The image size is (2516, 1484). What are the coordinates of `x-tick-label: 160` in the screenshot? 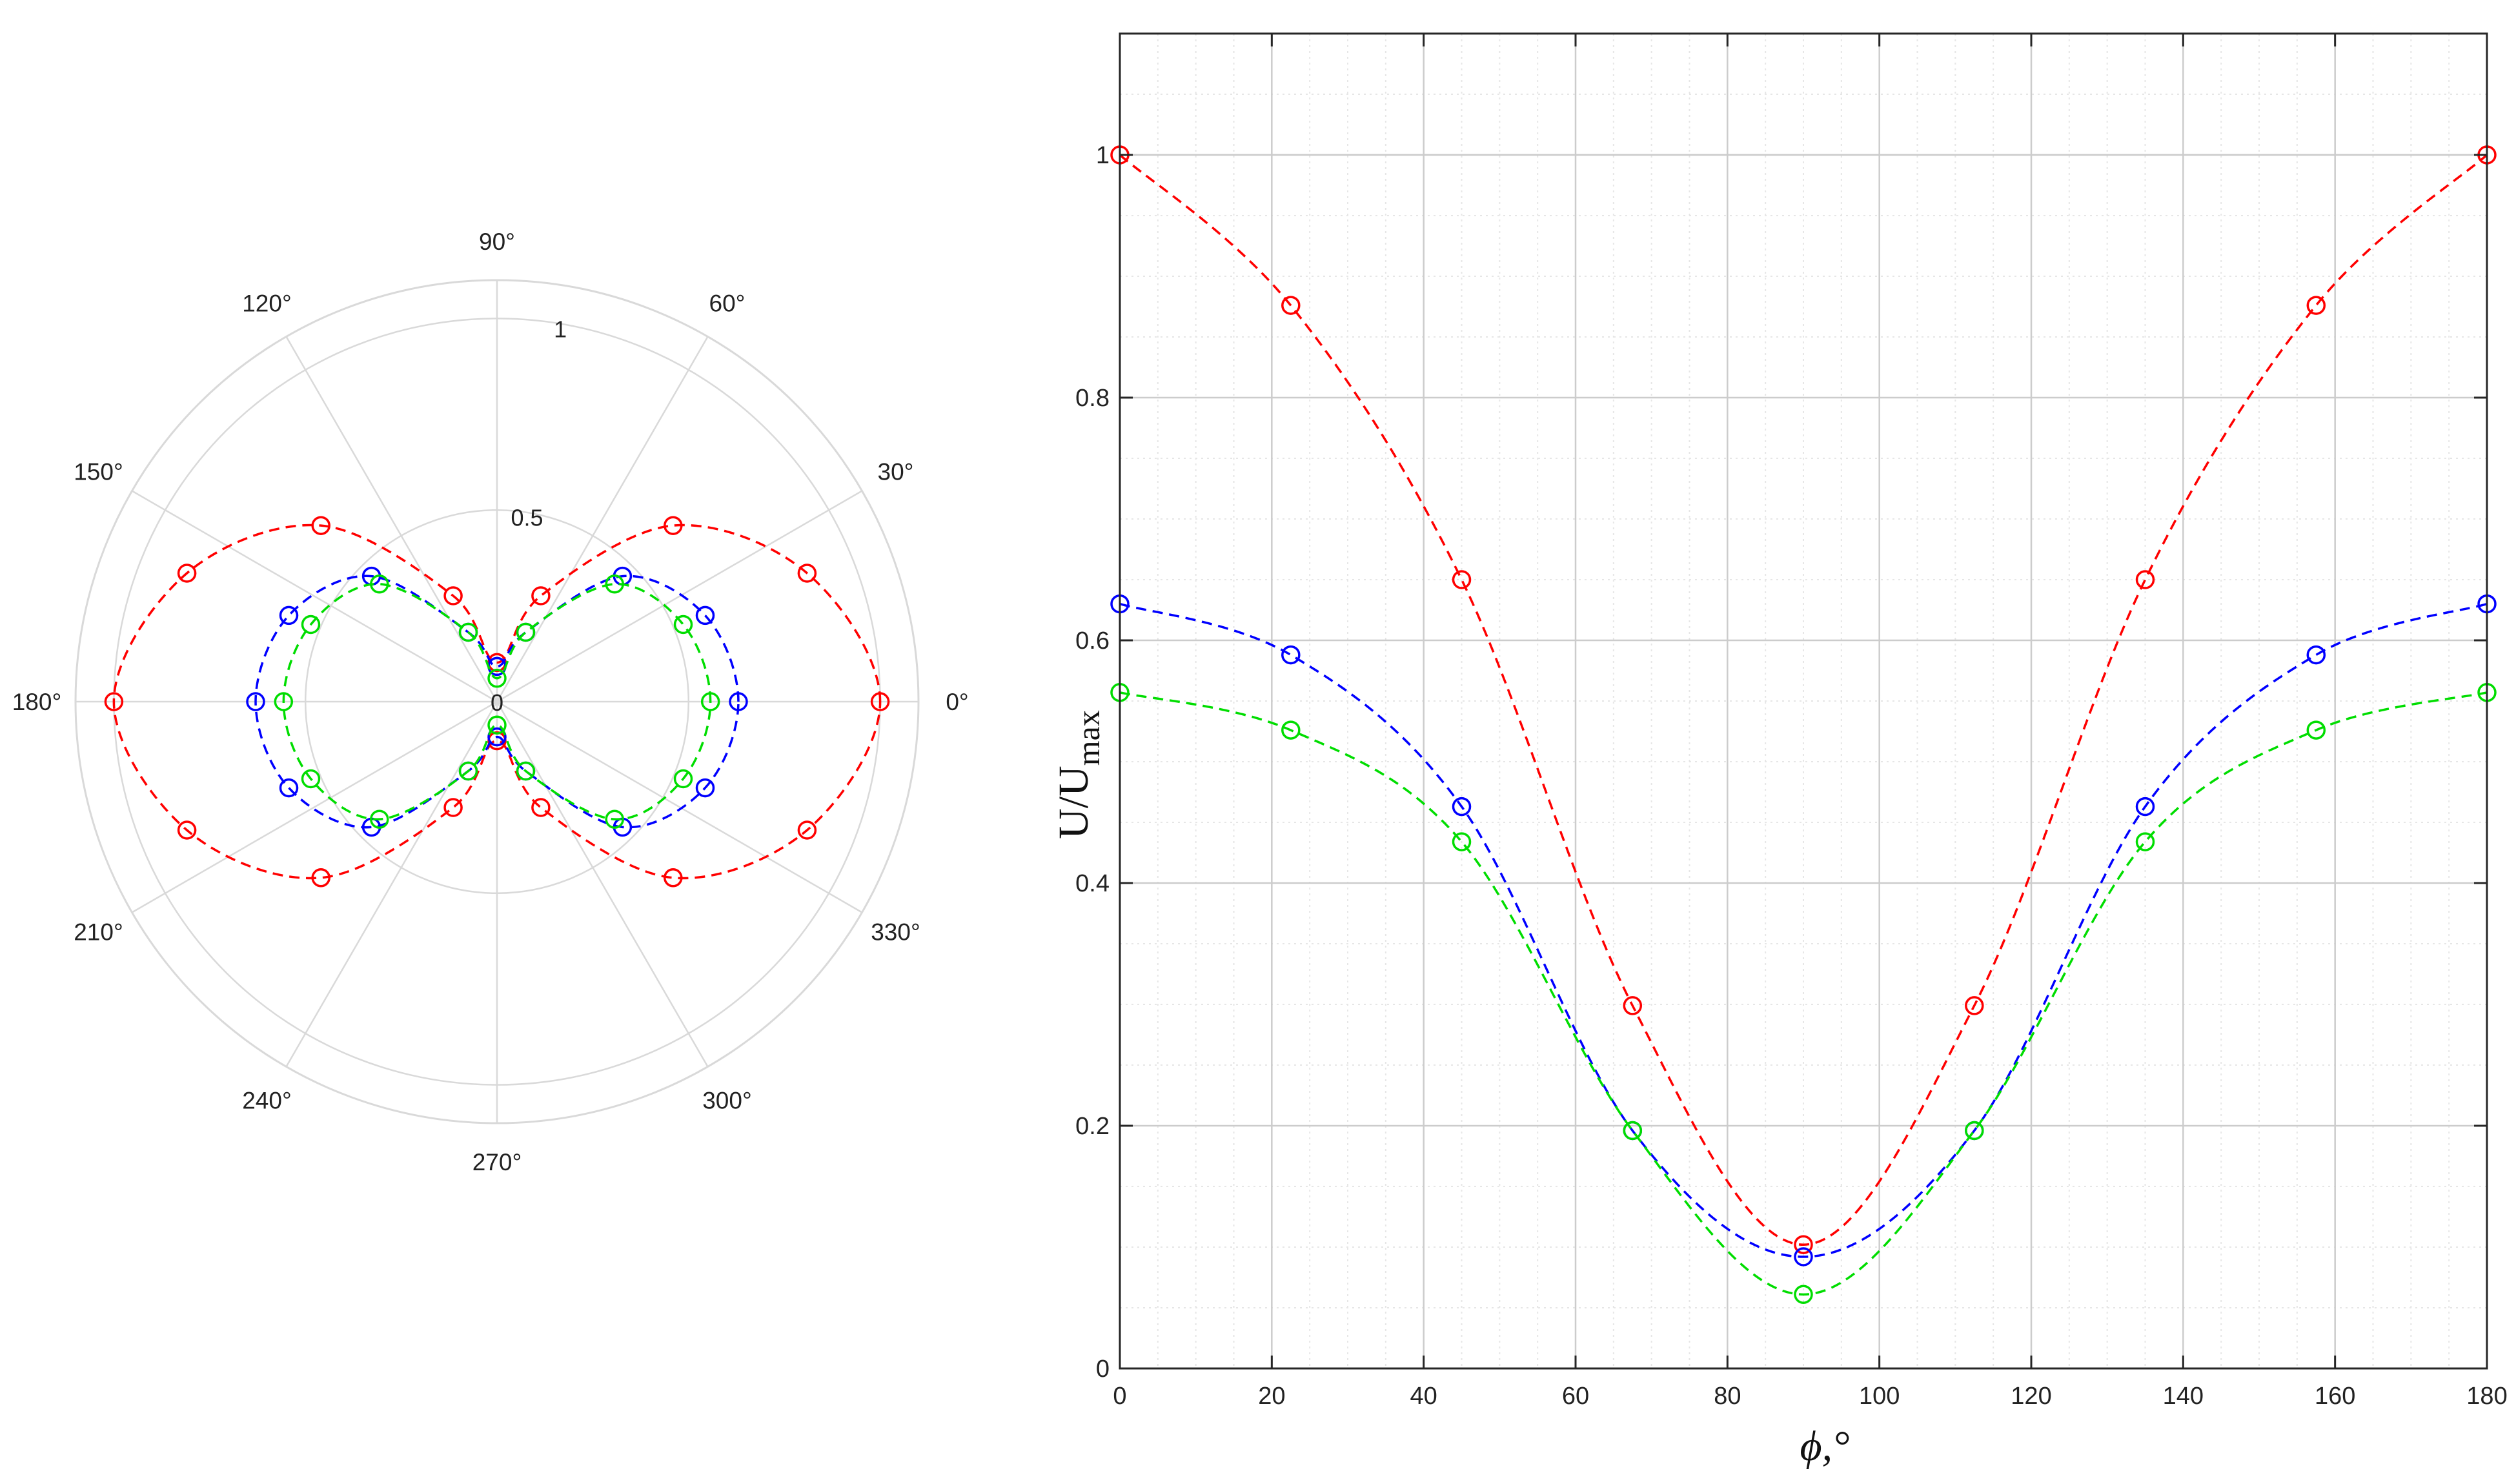 It's located at (2335, 1396).